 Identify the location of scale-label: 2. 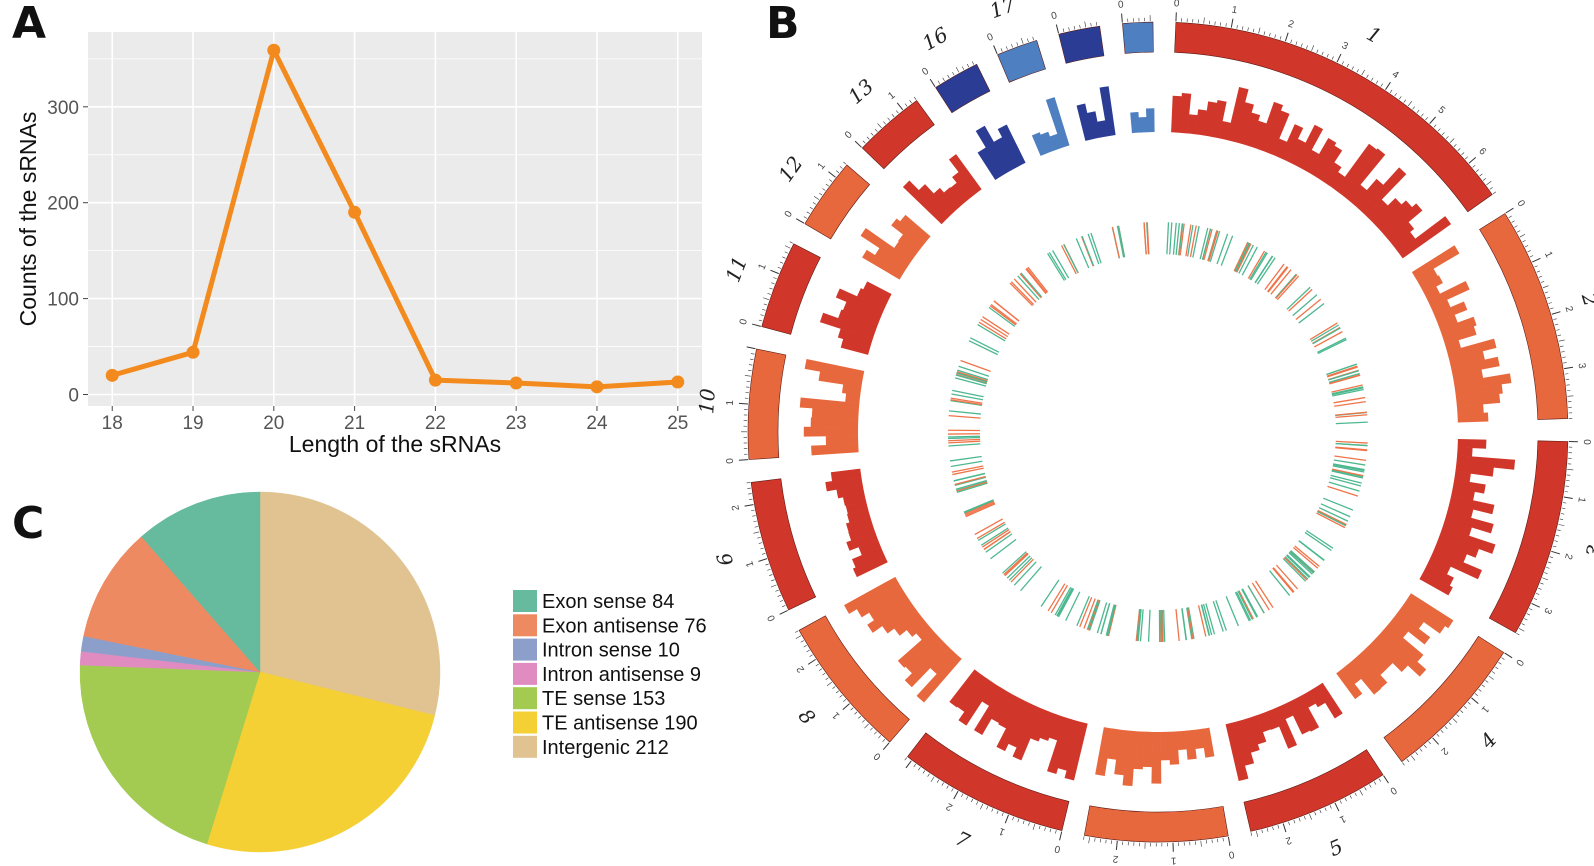
(1444, 751).